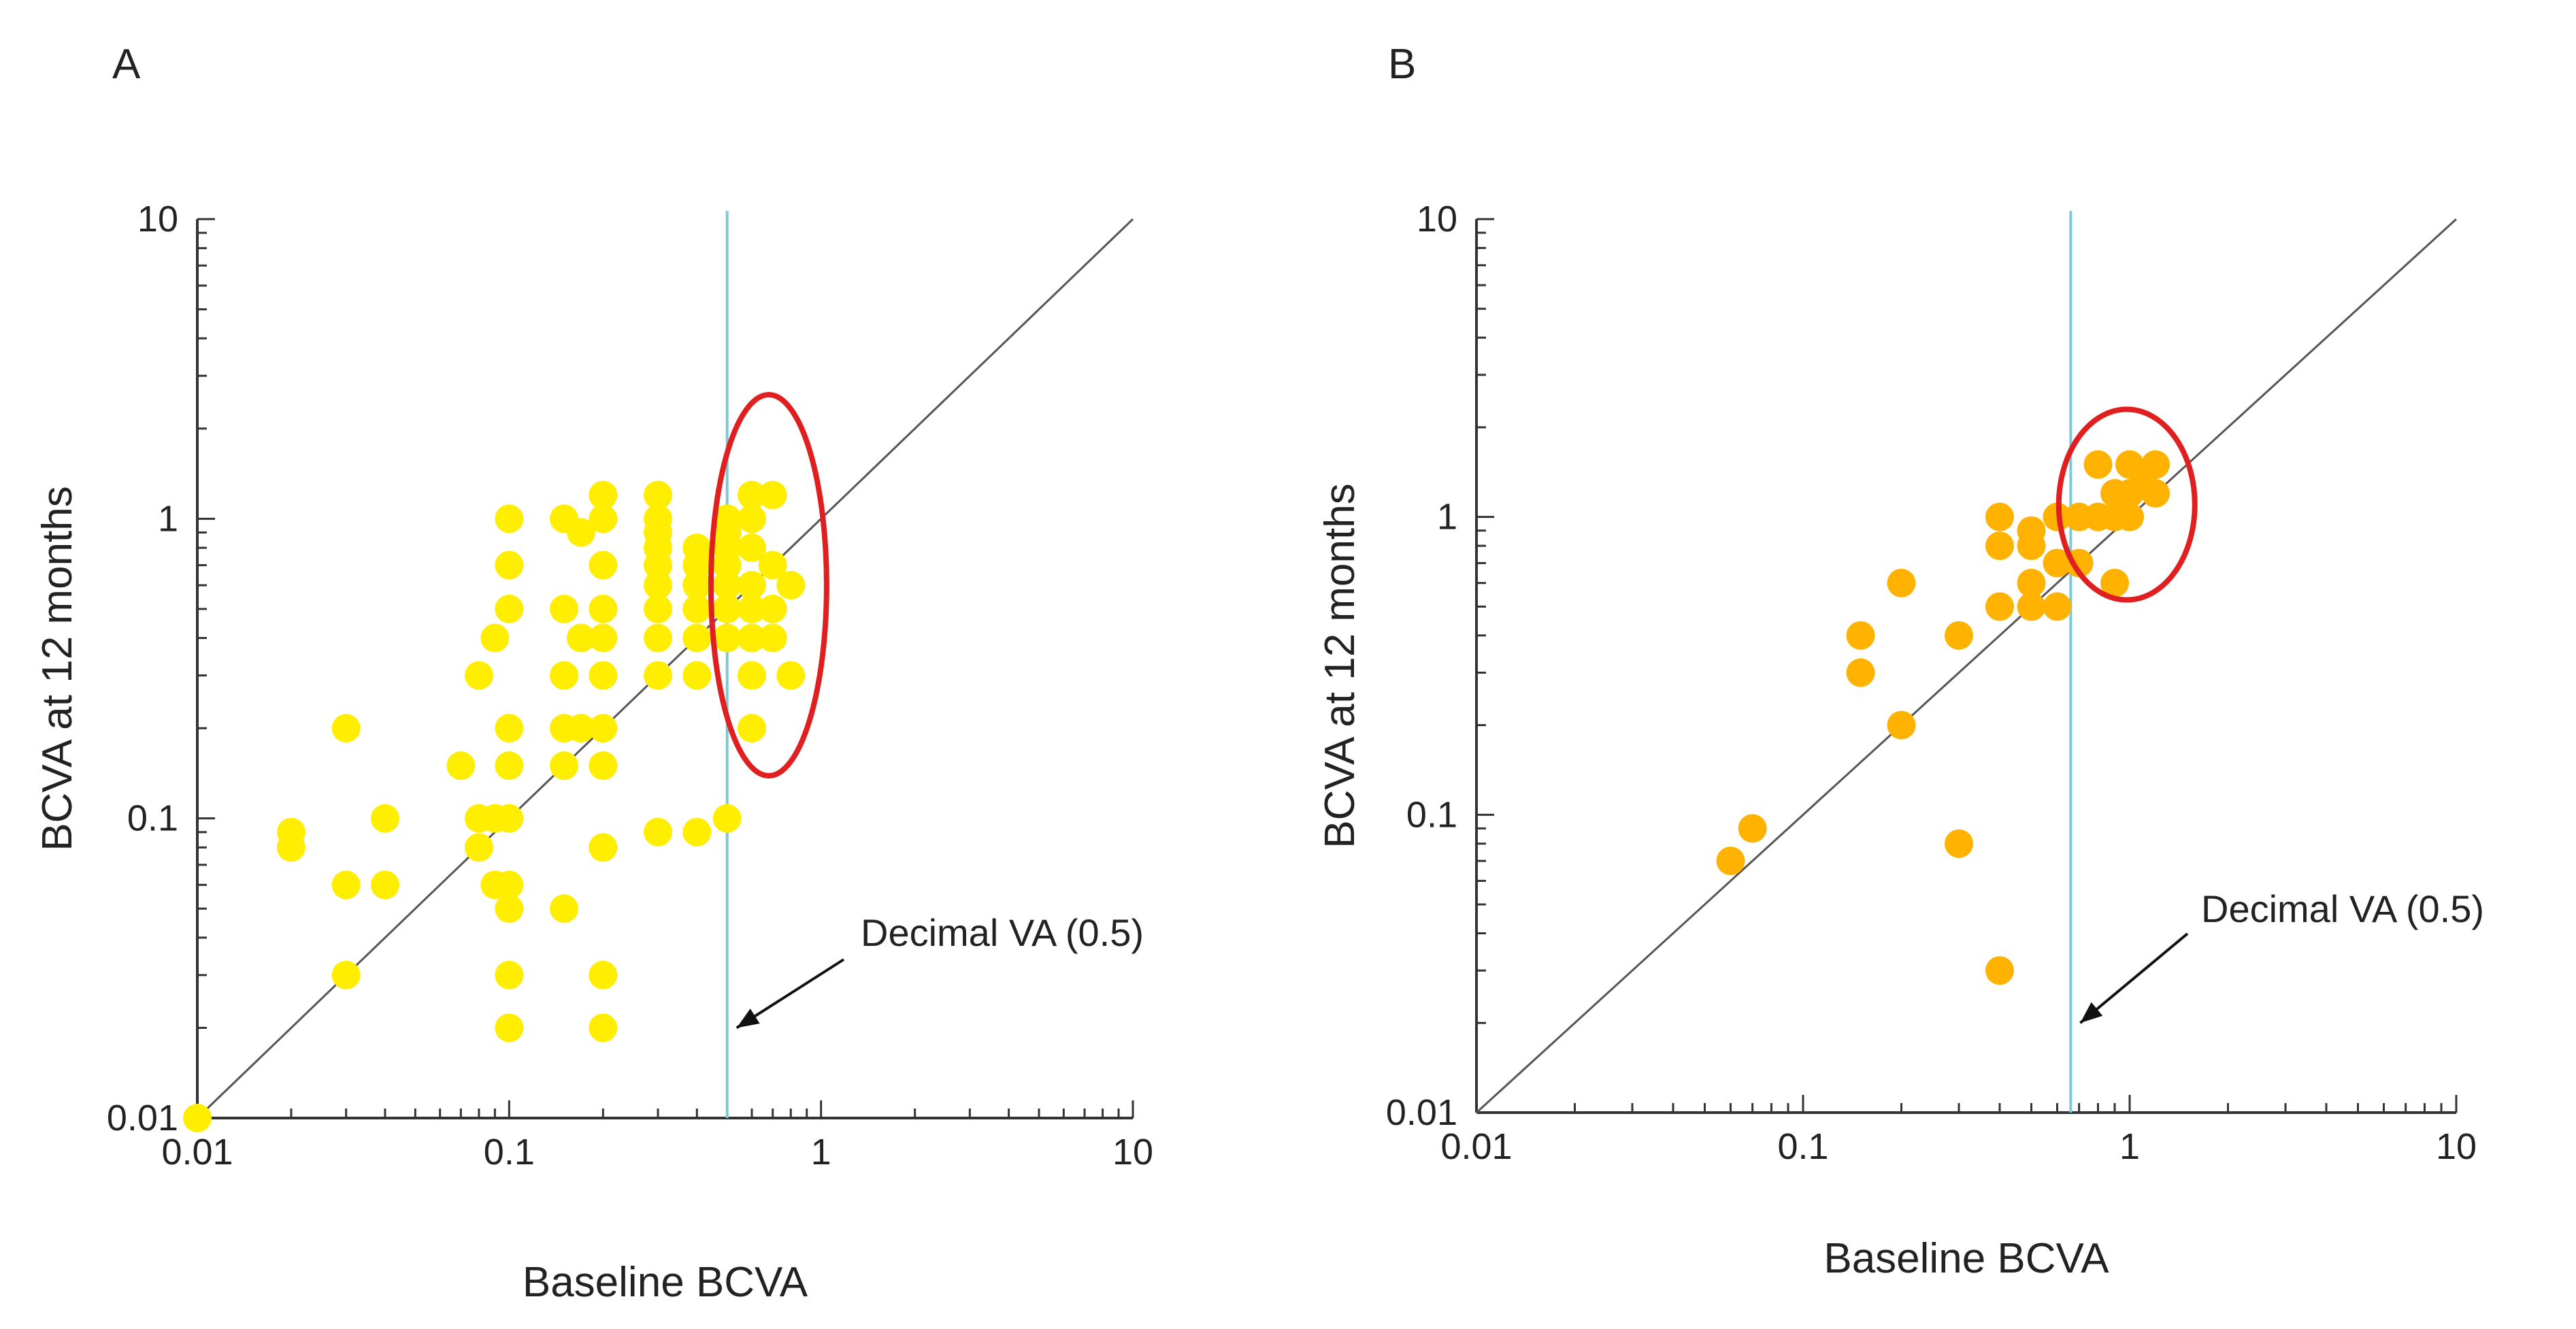  Describe the element at coordinates (1966, 1258) in the screenshot. I see `panel-b-x-label: Baseline BCVA` at that location.